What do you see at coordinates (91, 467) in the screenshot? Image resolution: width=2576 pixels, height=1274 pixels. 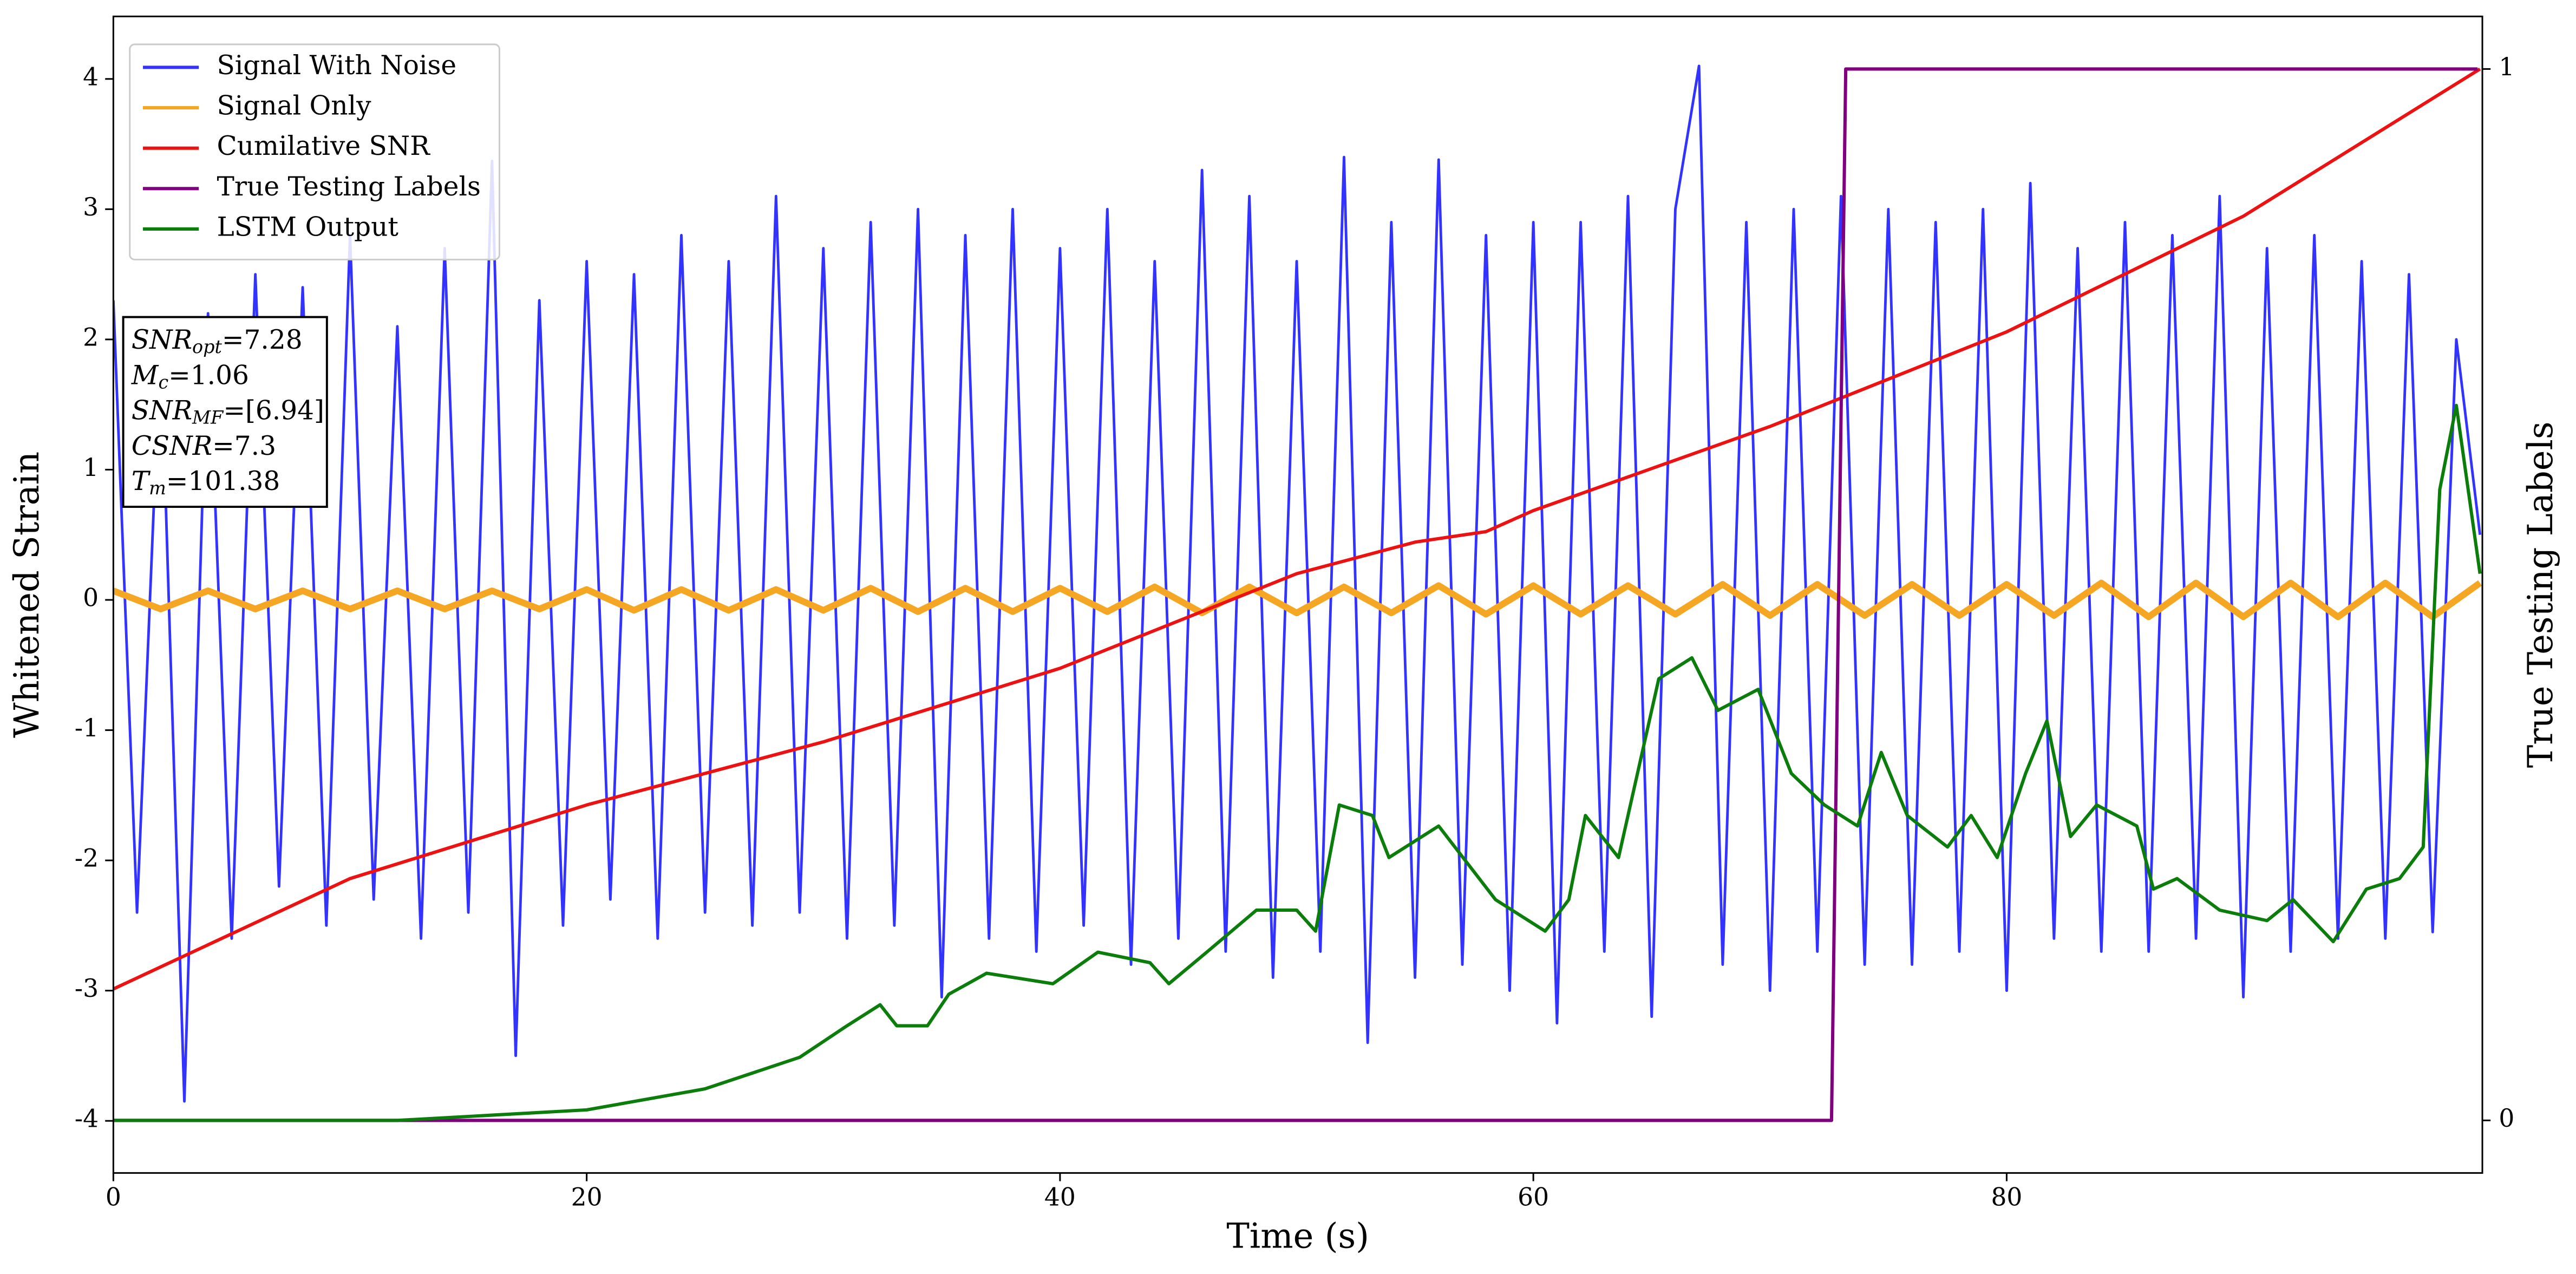 I see `y-tick-label: 1` at bounding box center [91, 467].